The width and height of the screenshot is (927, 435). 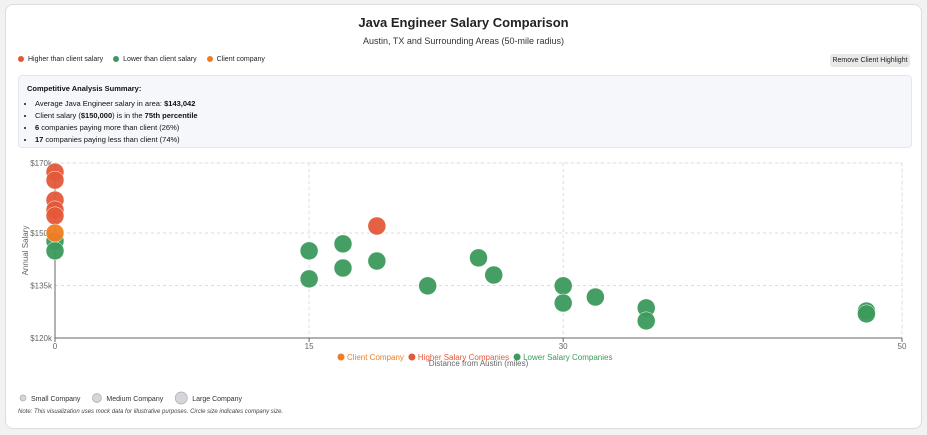 I want to click on x-tick-label: 30, so click(x=563, y=346).